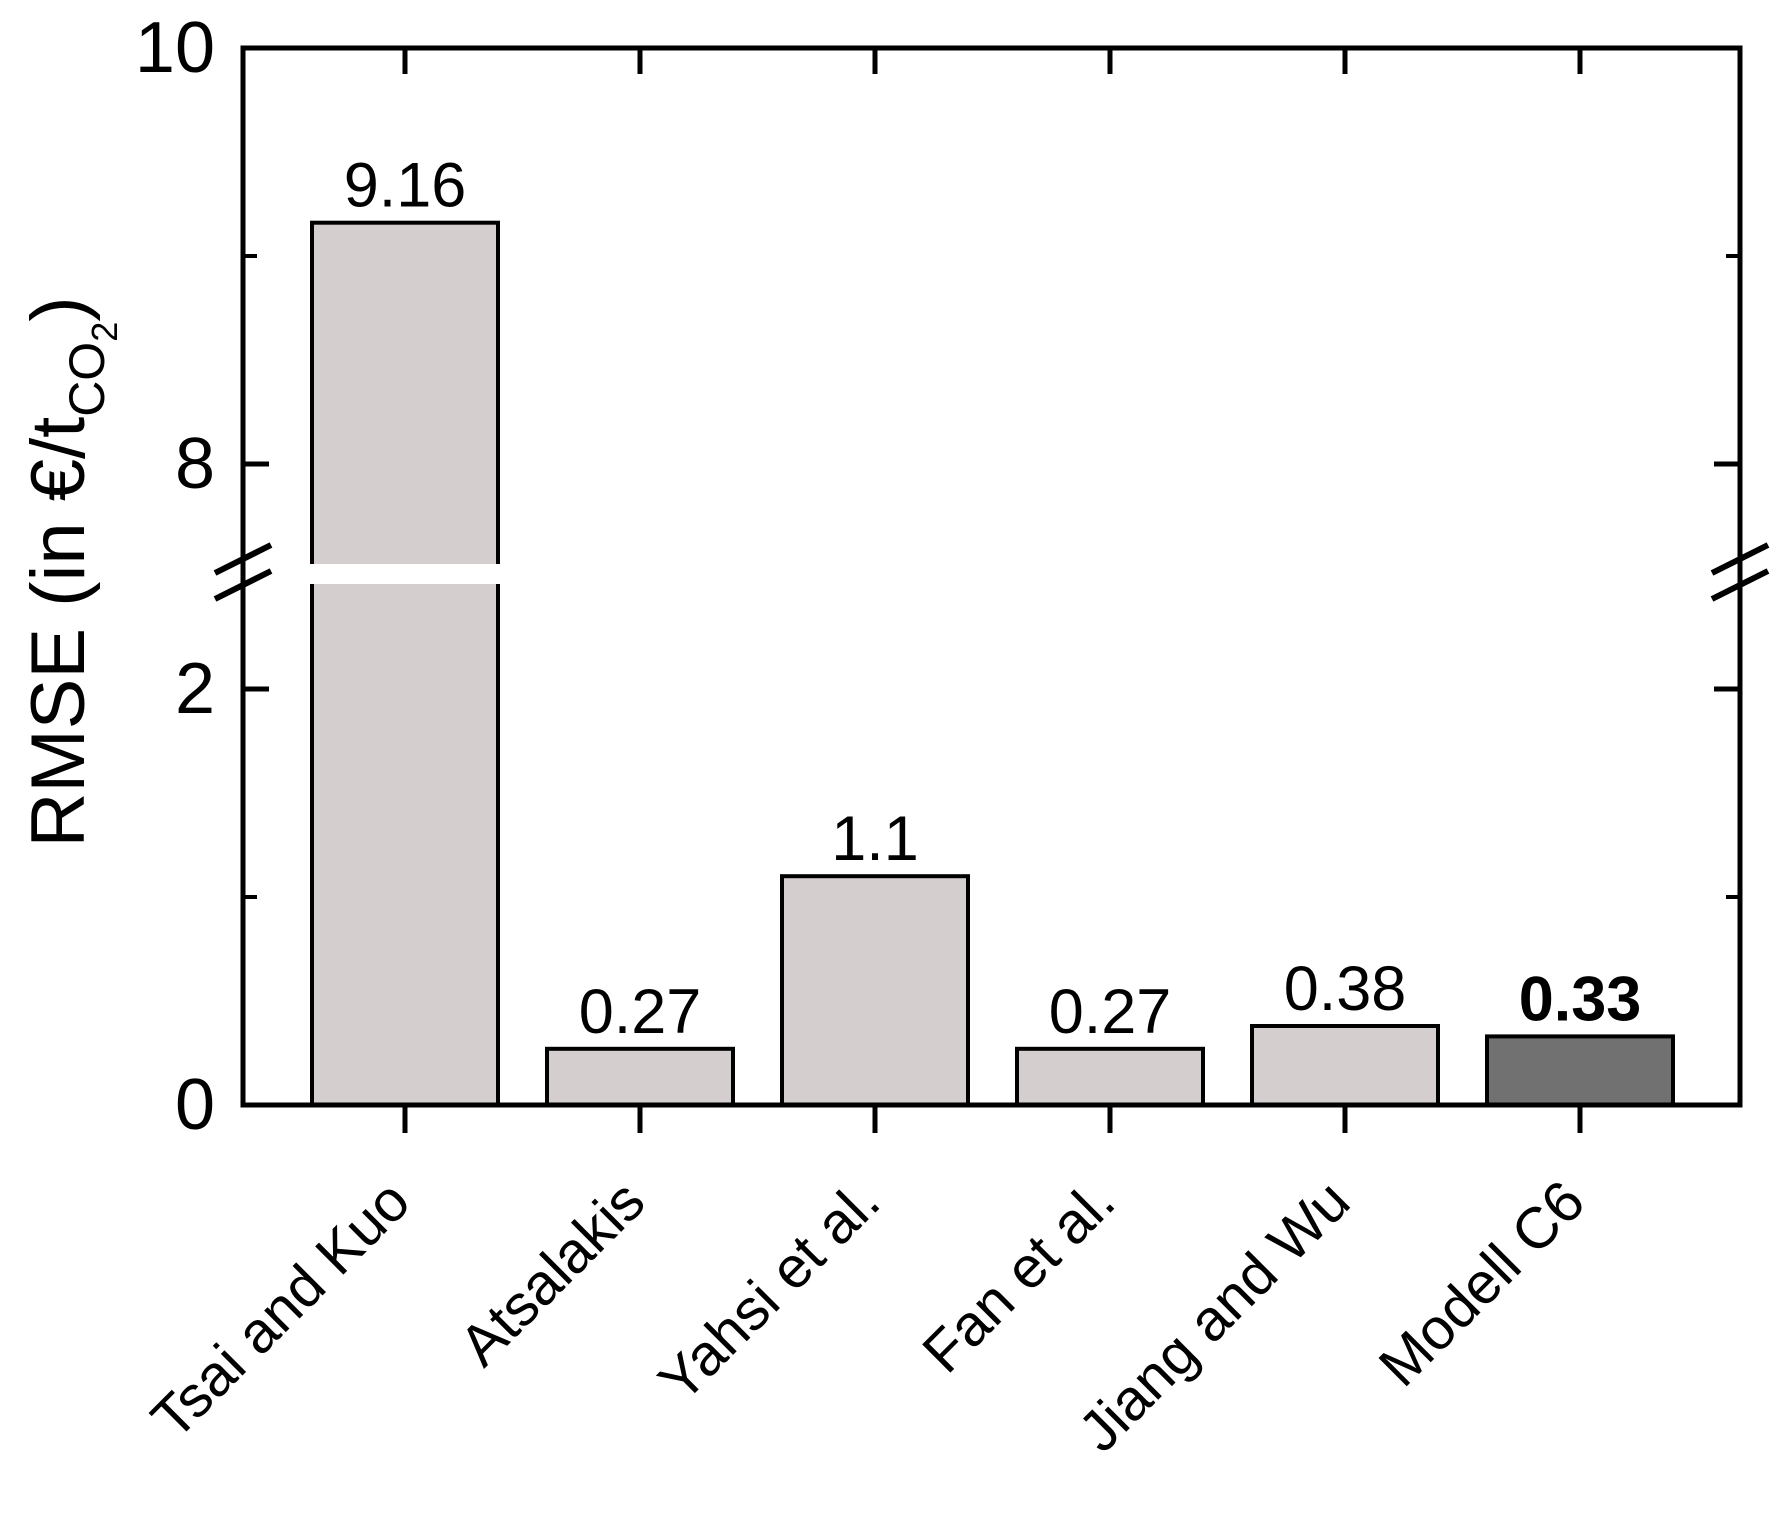 The width and height of the screenshot is (1779, 1536). I want to click on x-tick-label: Modell C6, so click(1482, 1283).